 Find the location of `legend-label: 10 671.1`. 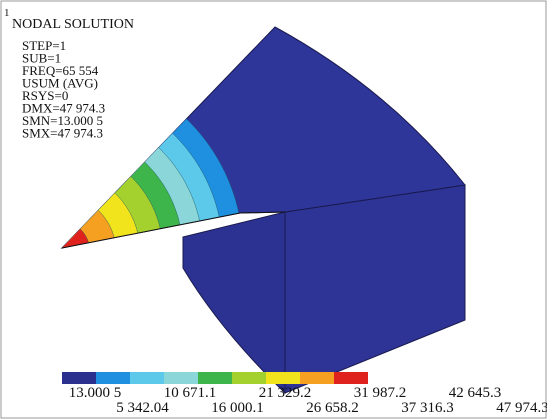

legend-label: 10 671.1 is located at coordinates (190, 393).